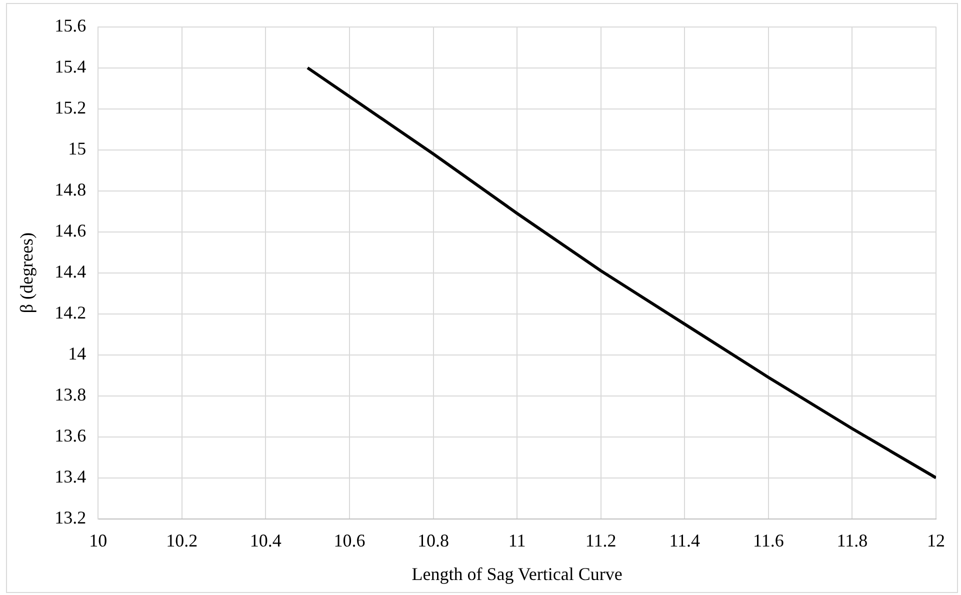  I want to click on x-tick-label: 11.4, so click(684, 540).